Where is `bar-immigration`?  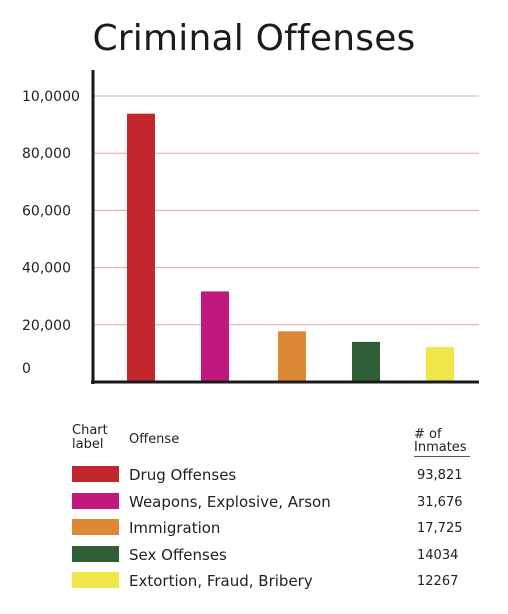
bar-immigration is located at coordinates (292, 356).